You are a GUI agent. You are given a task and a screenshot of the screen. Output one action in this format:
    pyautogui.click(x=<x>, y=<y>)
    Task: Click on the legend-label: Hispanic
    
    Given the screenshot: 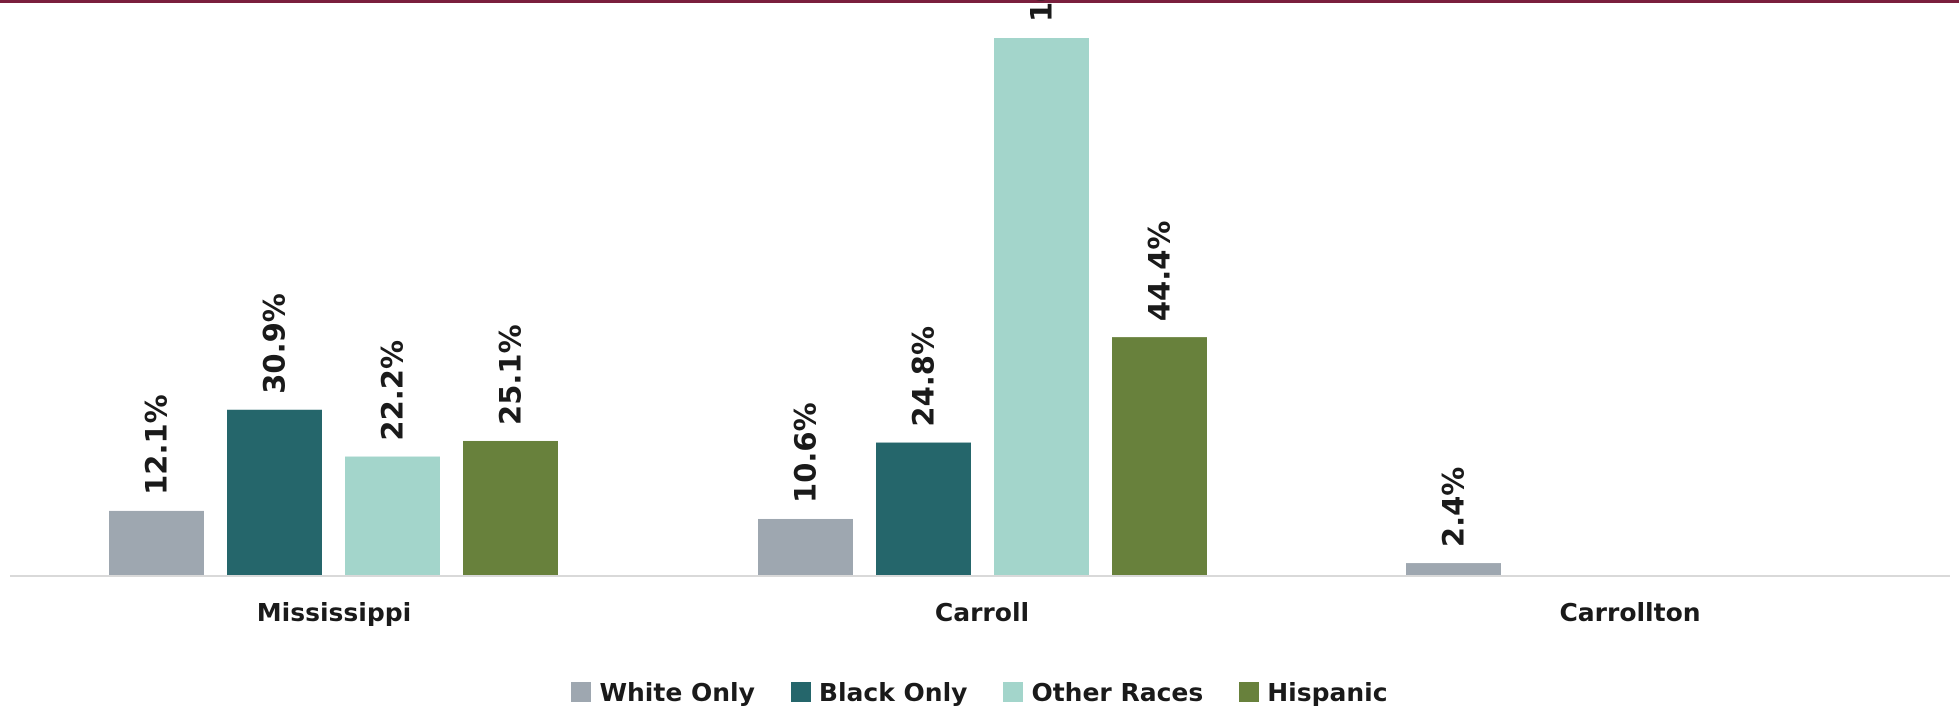 What is the action you would take?
    pyautogui.click(x=1327, y=692)
    